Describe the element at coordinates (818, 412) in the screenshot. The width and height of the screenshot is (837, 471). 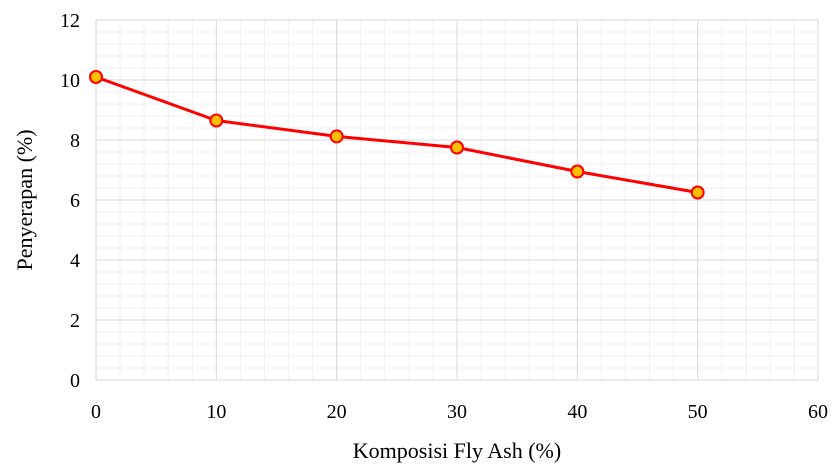
I see `x-tick-label: 60` at that location.